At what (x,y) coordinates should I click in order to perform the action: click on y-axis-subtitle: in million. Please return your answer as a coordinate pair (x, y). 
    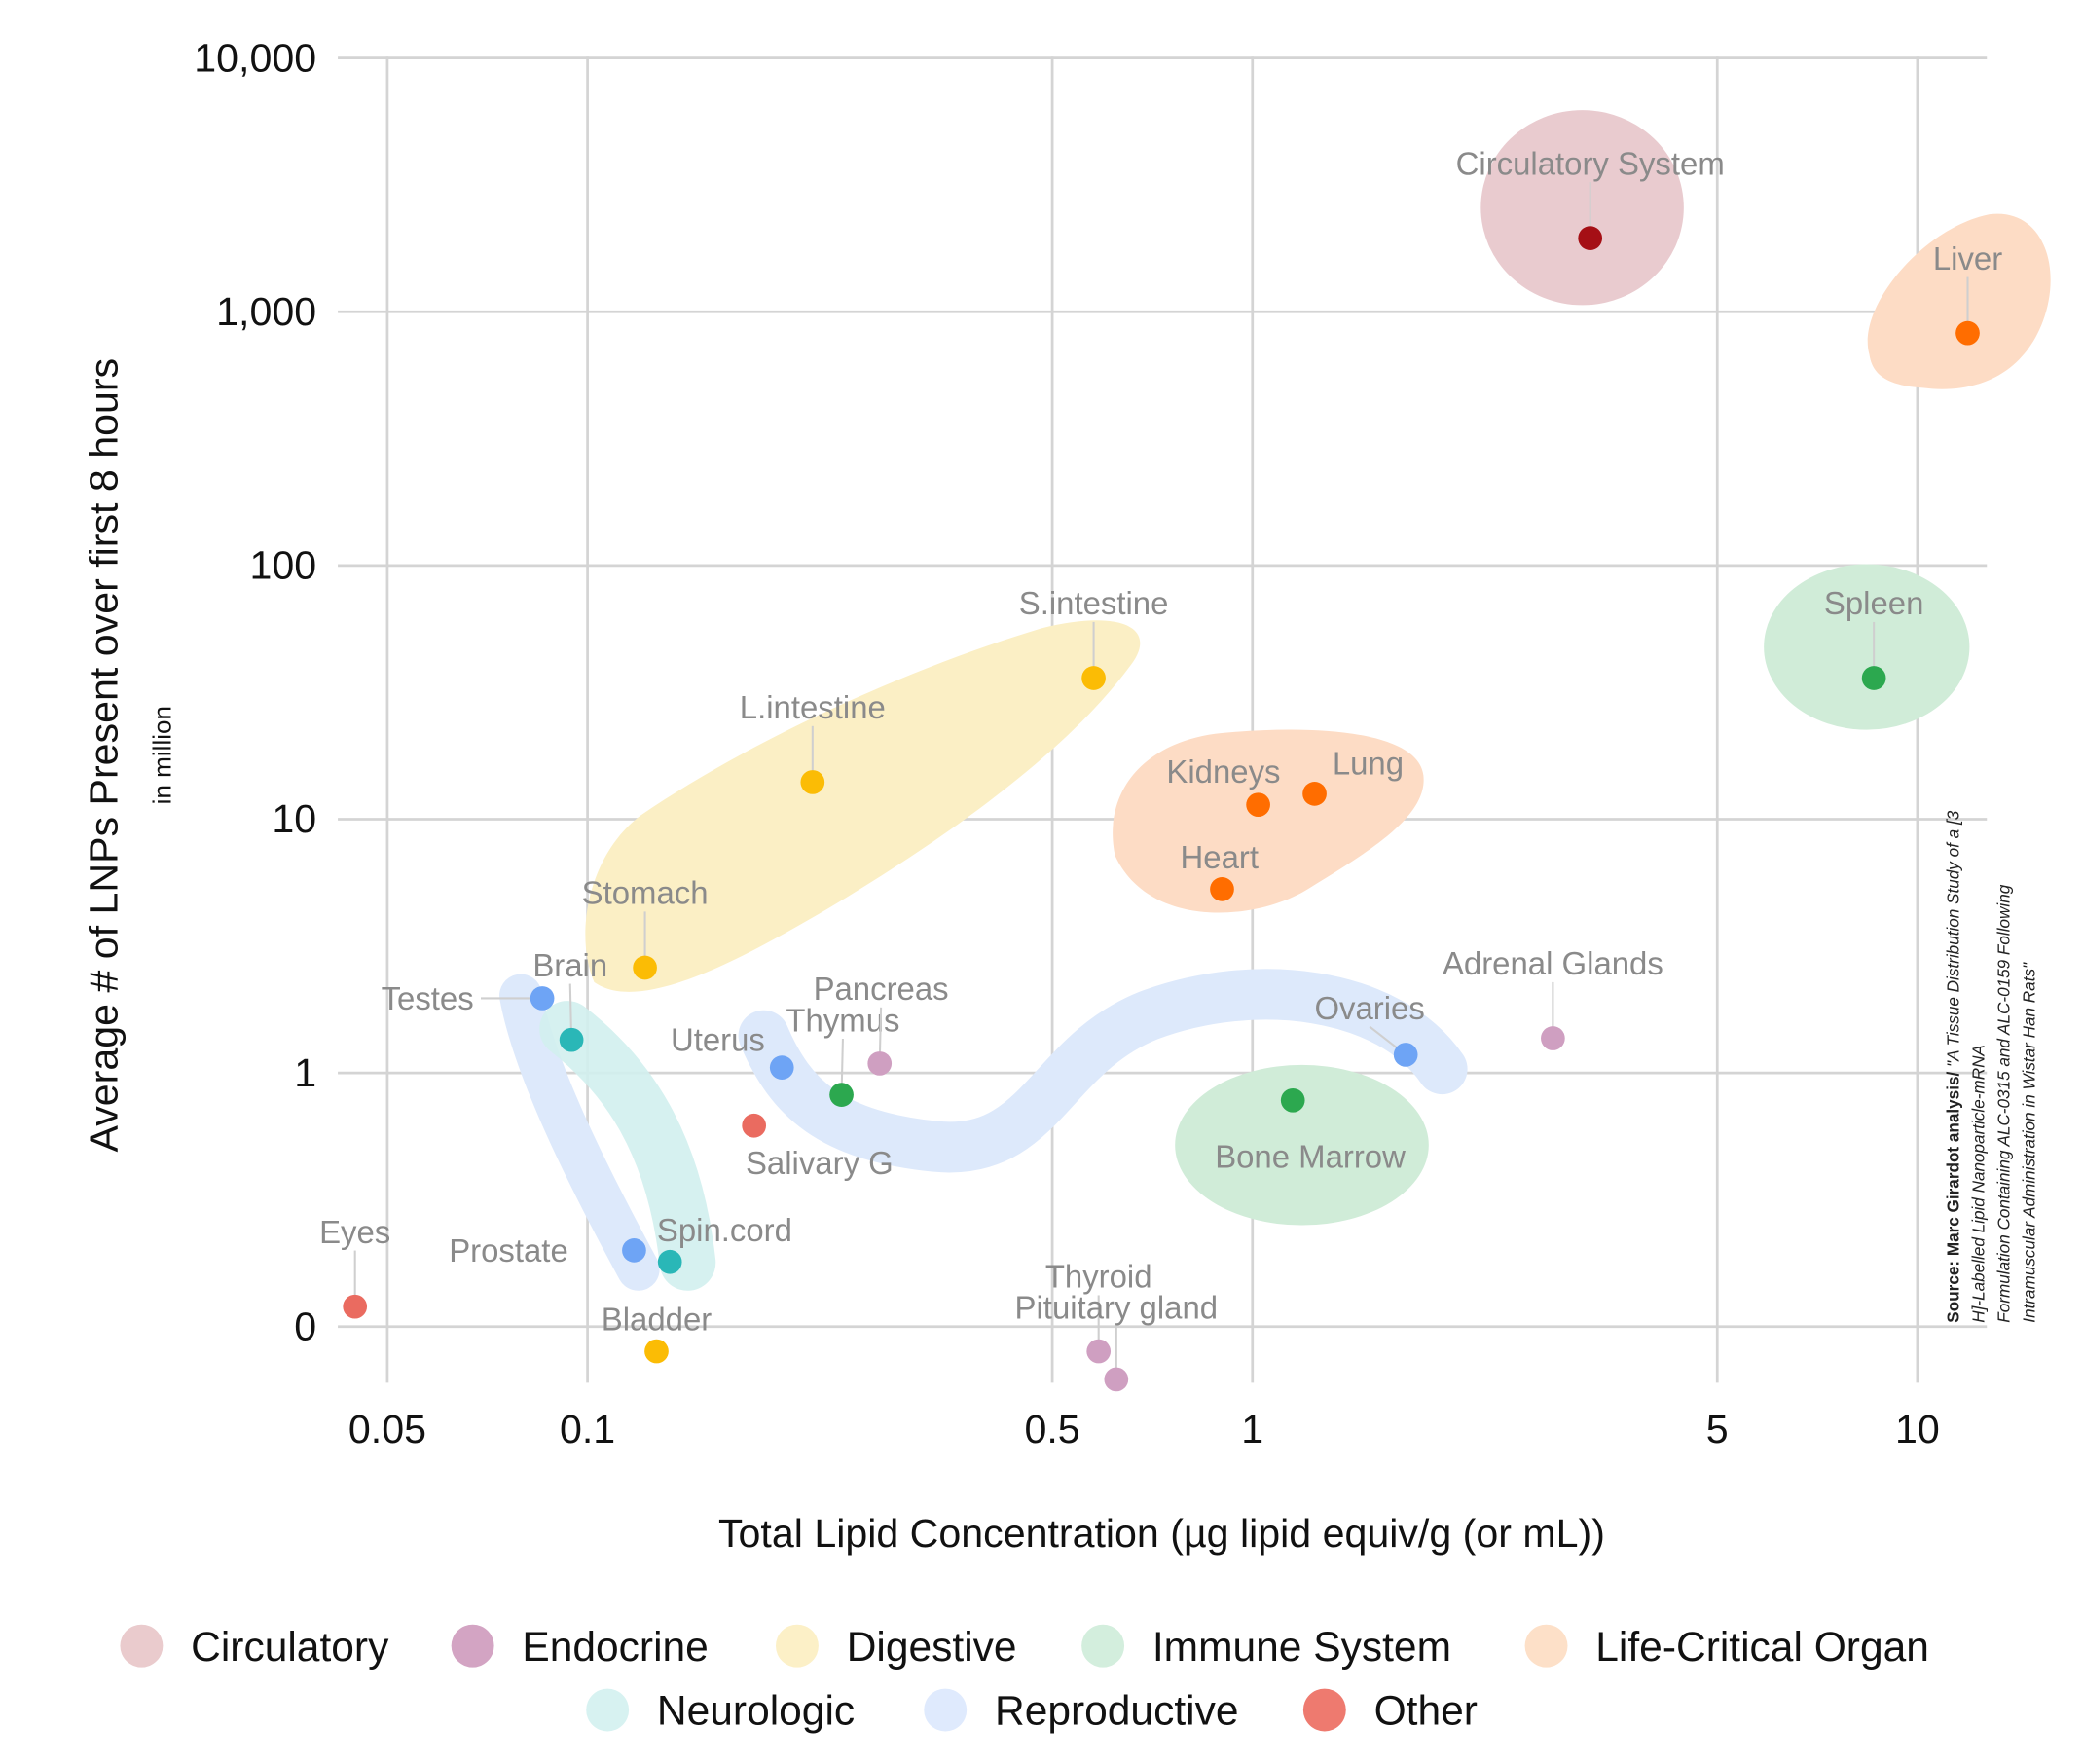
    Looking at the image, I should click on (162, 755).